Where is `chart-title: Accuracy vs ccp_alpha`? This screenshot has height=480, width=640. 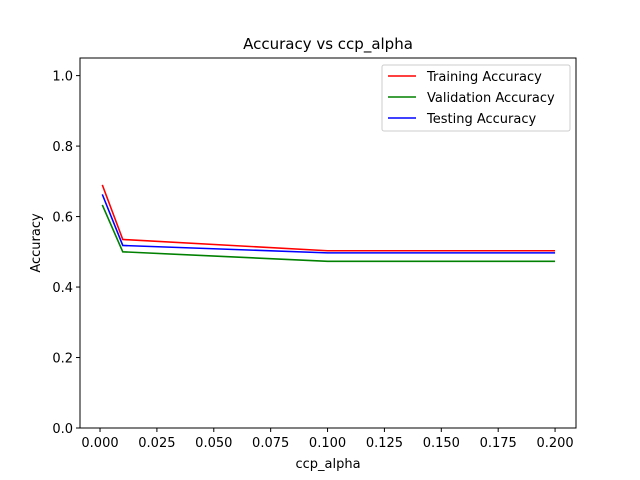 chart-title: Accuracy vs ccp_alpha is located at coordinates (328, 44).